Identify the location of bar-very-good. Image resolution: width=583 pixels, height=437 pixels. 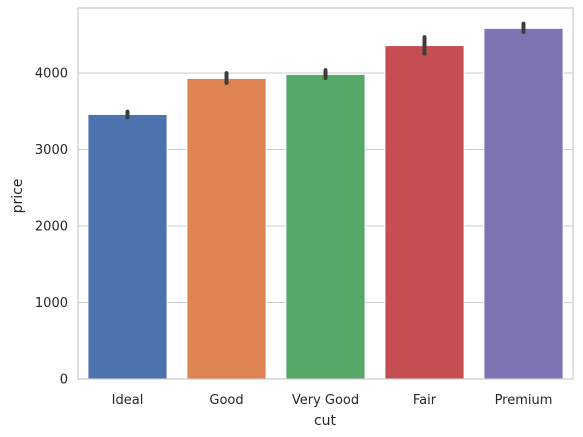
(325, 226).